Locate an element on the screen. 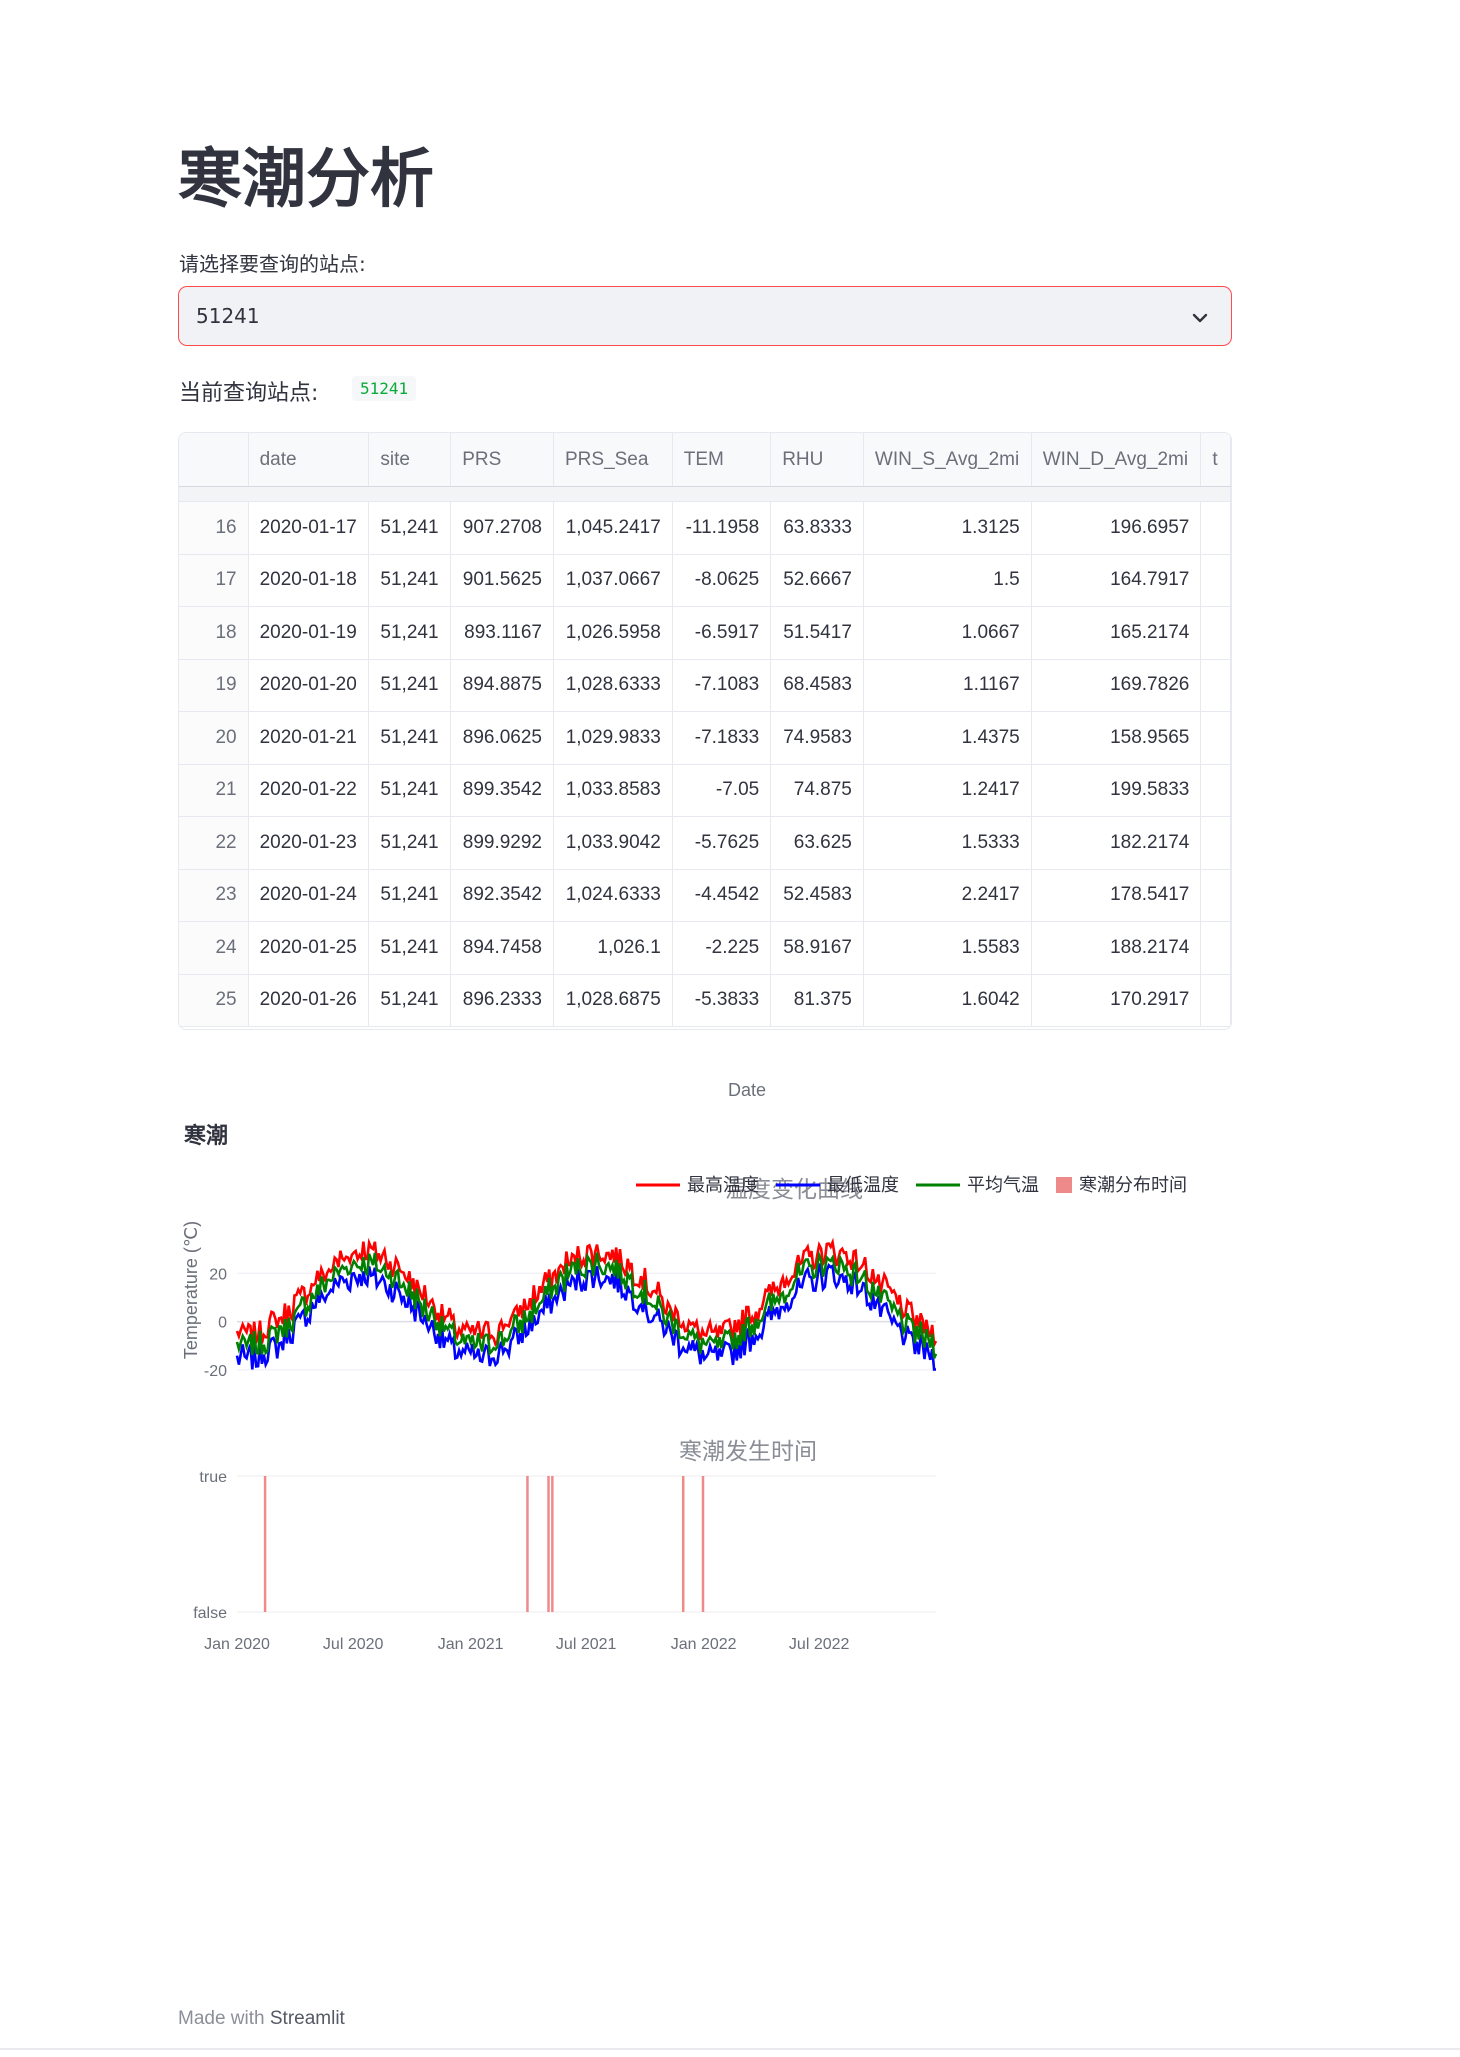 The width and height of the screenshot is (1460, 2057). legend-label: 寒潮分布时间 is located at coordinates (1133, 1185).